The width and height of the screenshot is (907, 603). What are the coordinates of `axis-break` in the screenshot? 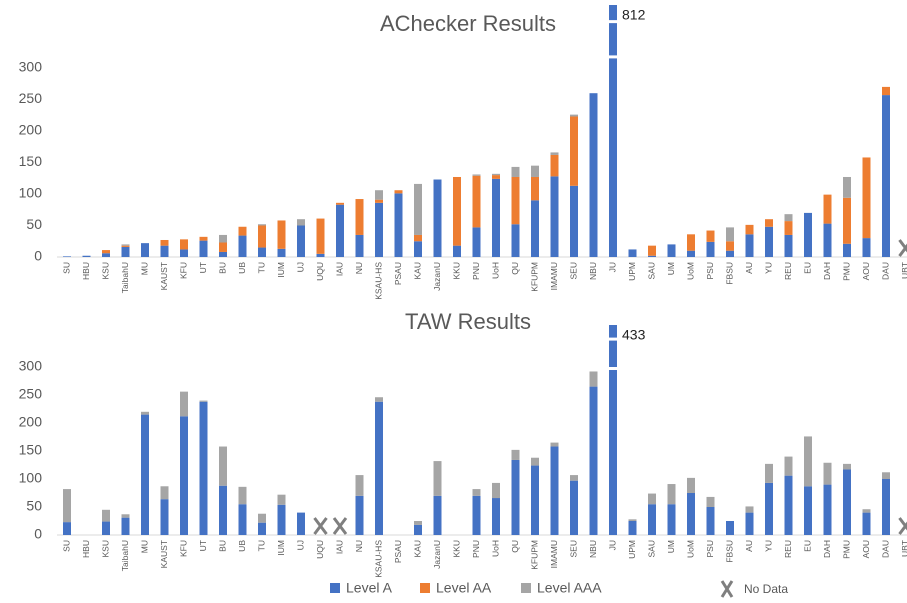 It's located at (613, 22).